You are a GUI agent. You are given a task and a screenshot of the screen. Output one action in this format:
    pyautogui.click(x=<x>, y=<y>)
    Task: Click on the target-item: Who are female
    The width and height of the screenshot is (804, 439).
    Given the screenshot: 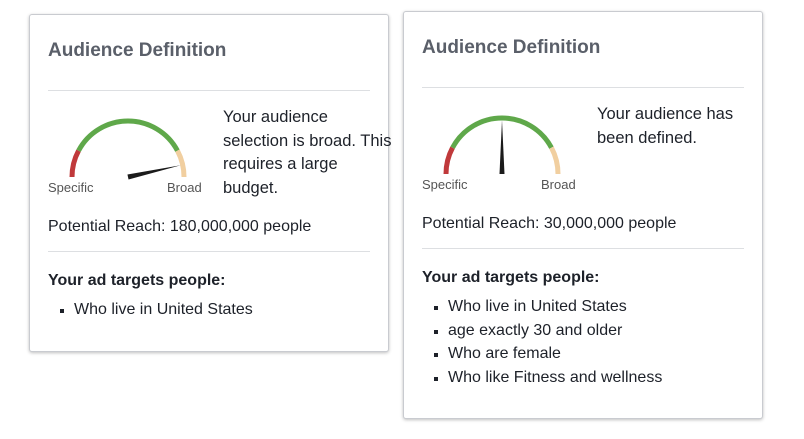 What is the action you would take?
    pyautogui.click(x=596, y=354)
    